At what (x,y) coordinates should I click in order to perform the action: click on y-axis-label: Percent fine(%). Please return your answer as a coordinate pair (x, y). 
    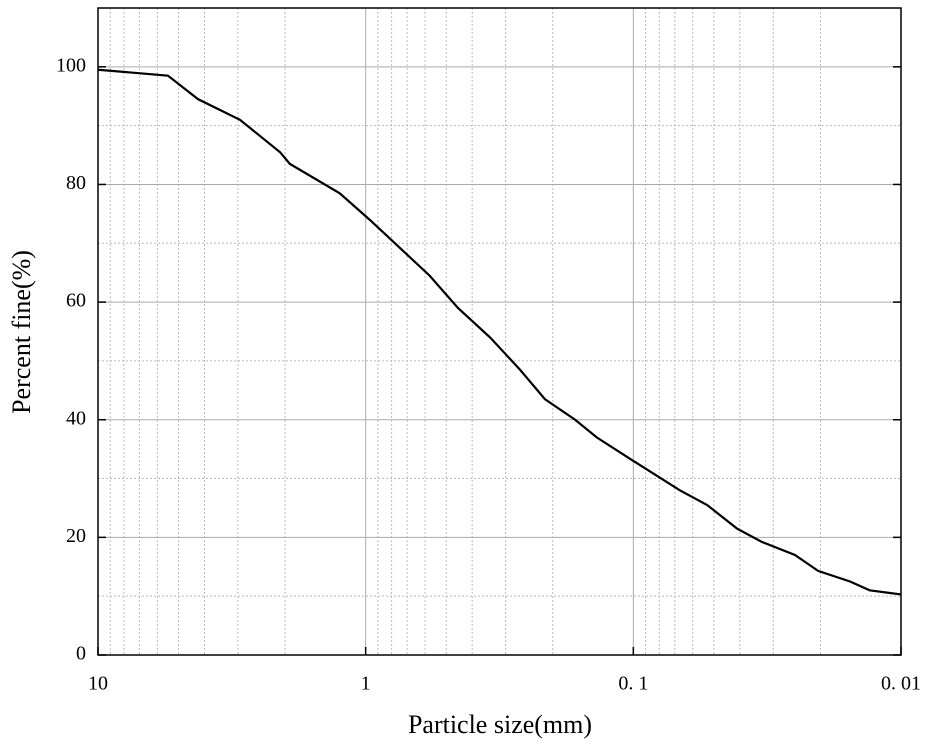
    Looking at the image, I should click on (21, 332).